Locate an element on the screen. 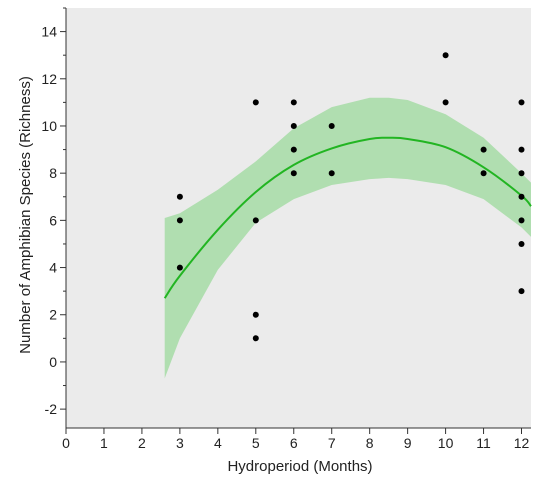  x-tick-label: 8 is located at coordinates (370, 443).